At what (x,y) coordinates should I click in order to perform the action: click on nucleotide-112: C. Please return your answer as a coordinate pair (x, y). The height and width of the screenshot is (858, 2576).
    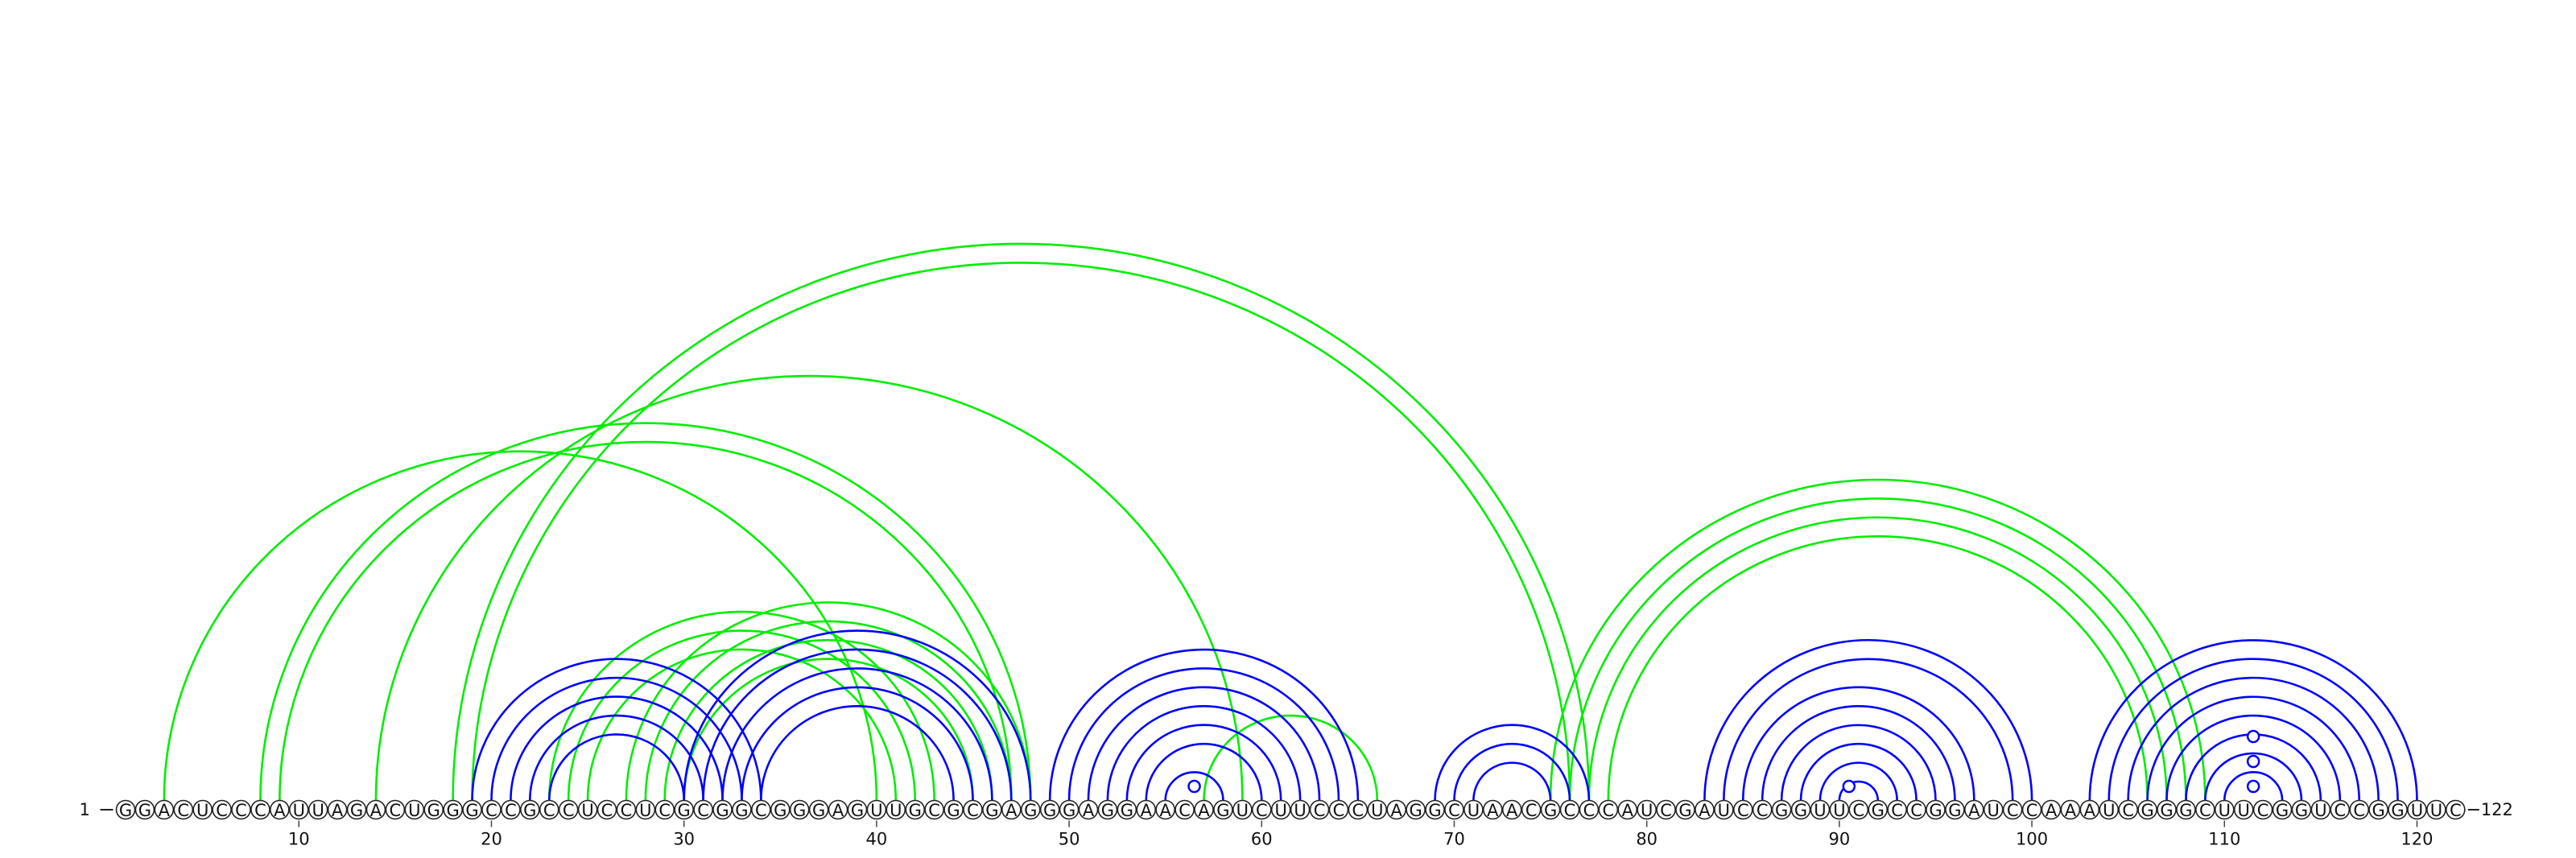
    Looking at the image, I should click on (2262, 809).